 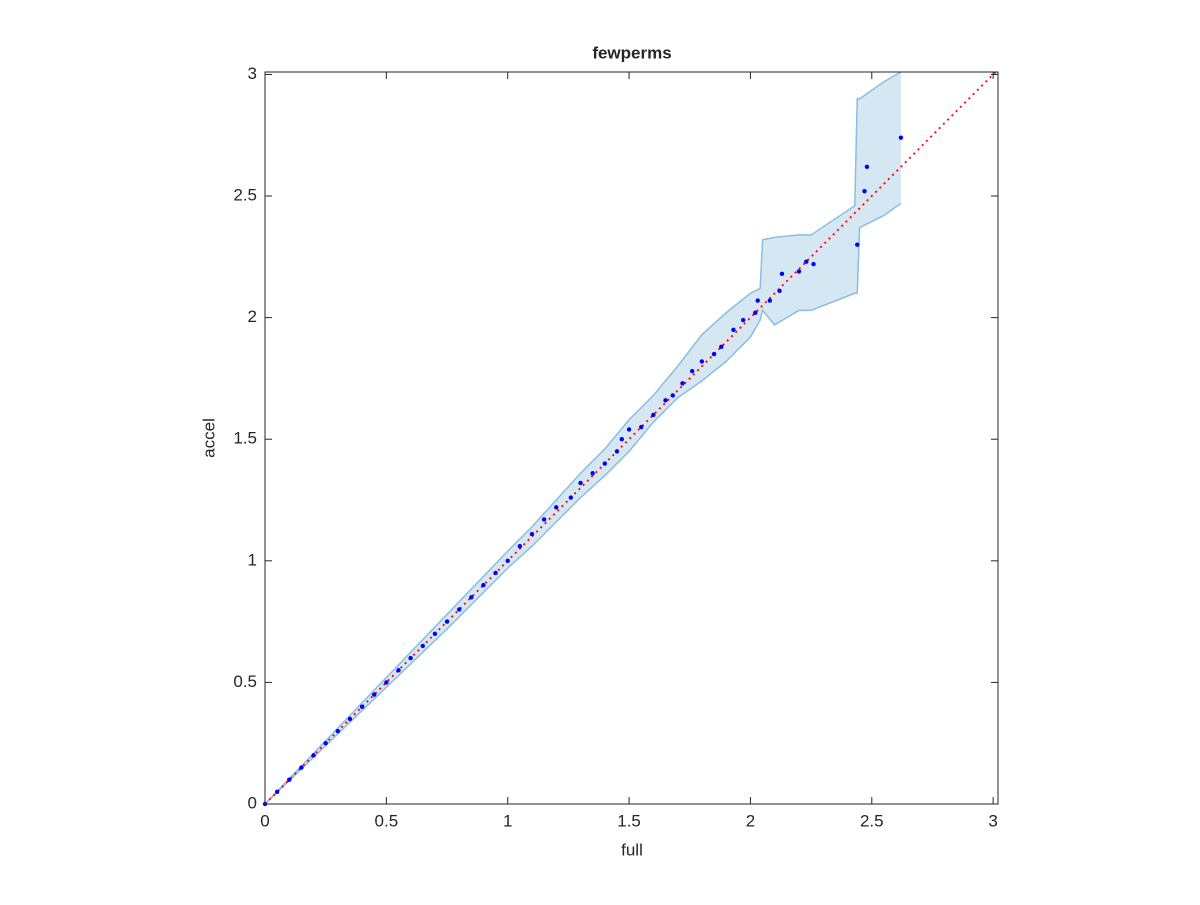 What do you see at coordinates (252, 73) in the screenshot?
I see `y-tick-label: 3` at bounding box center [252, 73].